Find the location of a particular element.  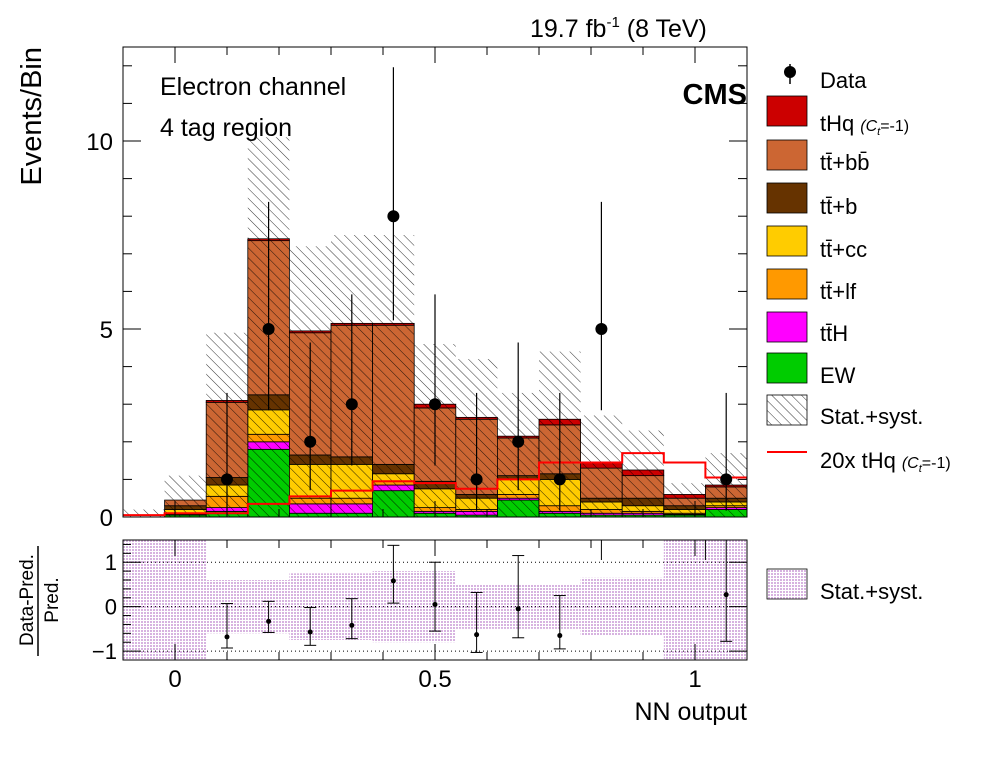

y-tick-label-1: 5 is located at coordinates (106, 330).